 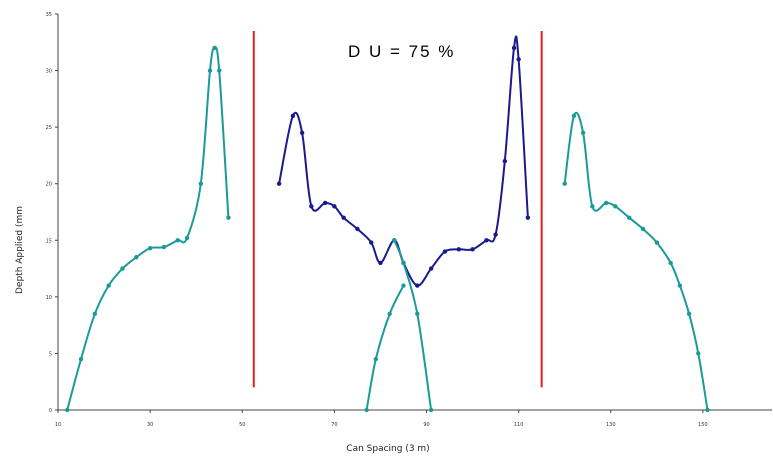 What do you see at coordinates (58, 425) in the screenshot?
I see `x-tick-label: 10` at bounding box center [58, 425].